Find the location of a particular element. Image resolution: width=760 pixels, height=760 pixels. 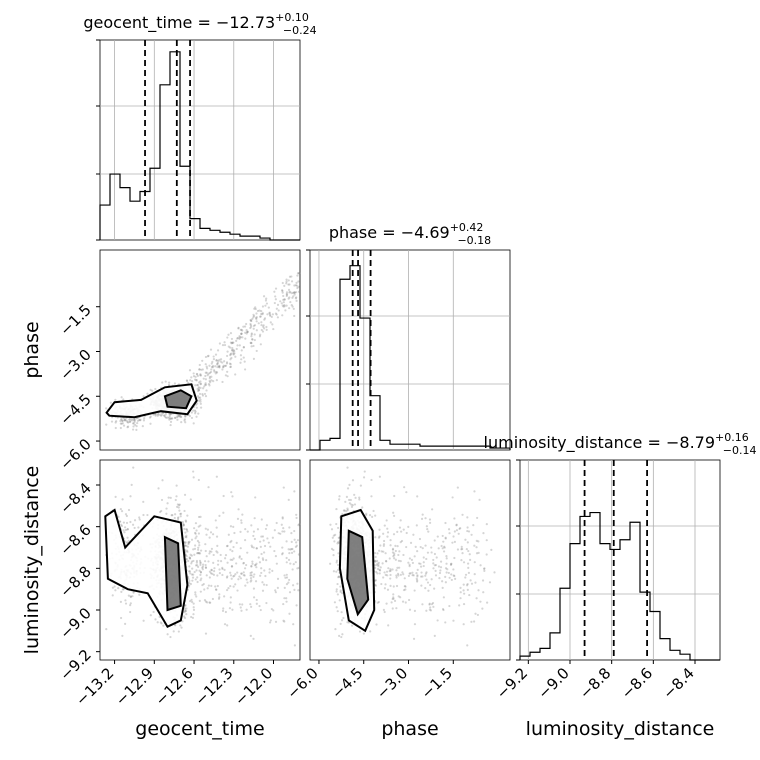

x-axis-label-phase: phase is located at coordinates (409, 729).